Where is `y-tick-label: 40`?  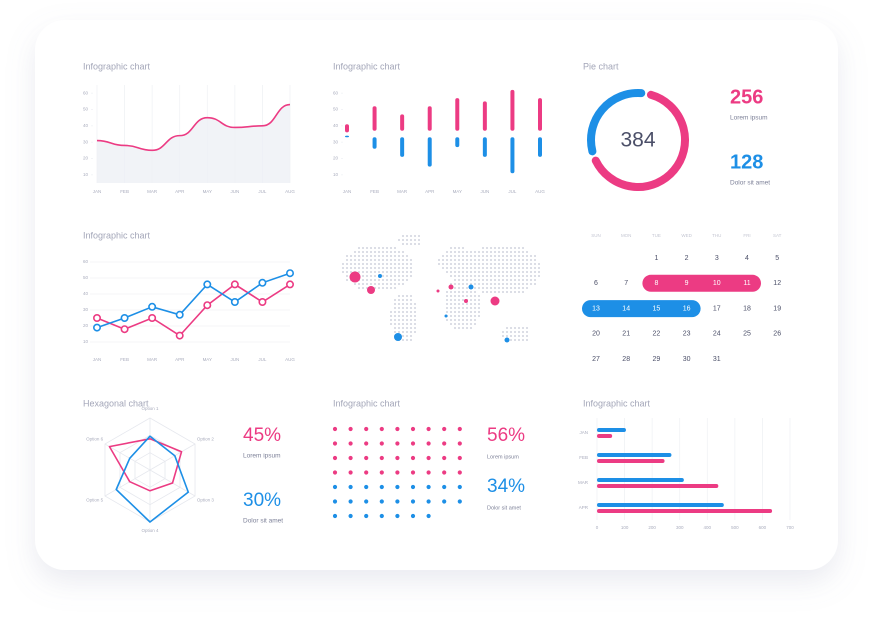 y-tick-label: 40 is located at coordinates (86, 293).